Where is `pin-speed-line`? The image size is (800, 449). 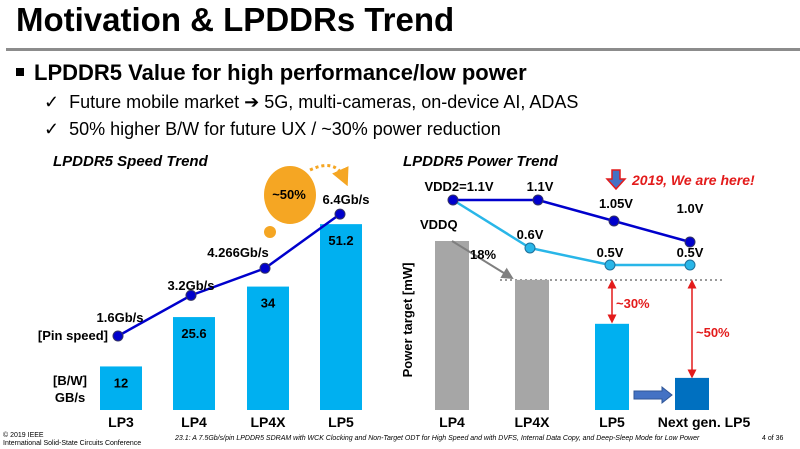
pin-speed-line is located at coordinates (229, 275).